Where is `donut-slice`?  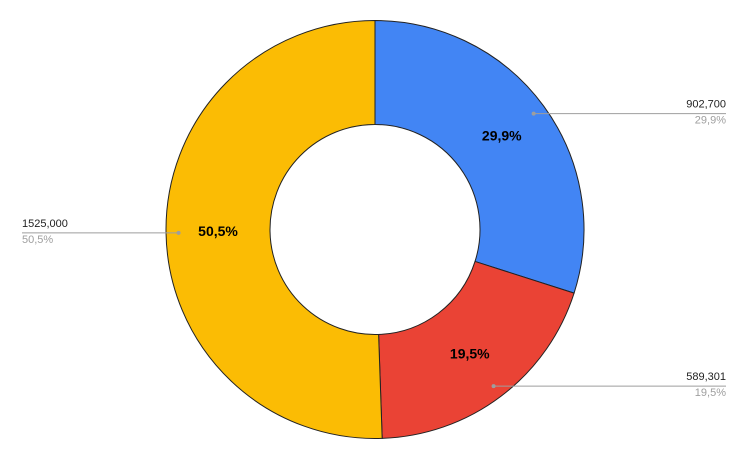
donut-slice is located at coordinates (476, 349).